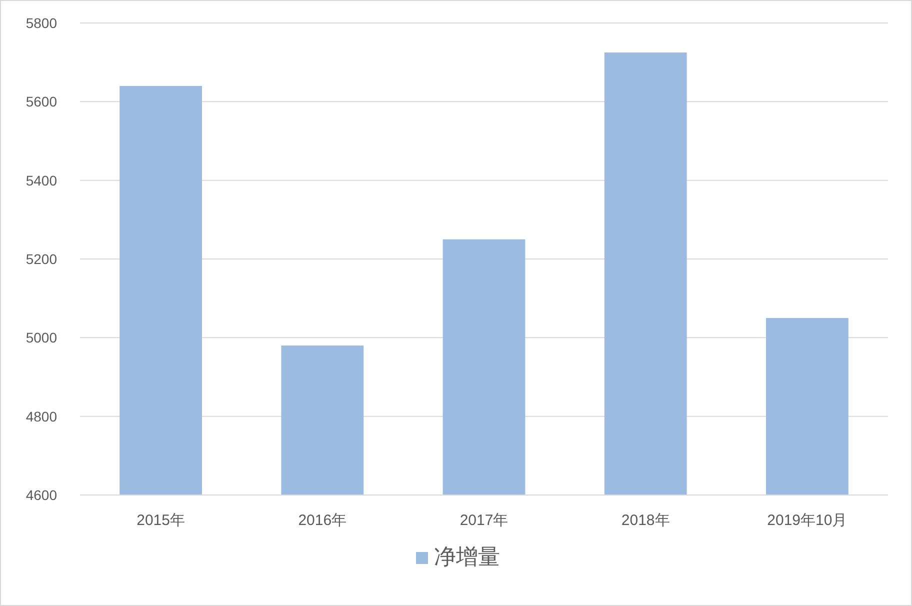  What do you see at coordinates (42, 416) in the screenshot?
I see `y-tick-label: 4800` at bounding box center [42, 416].